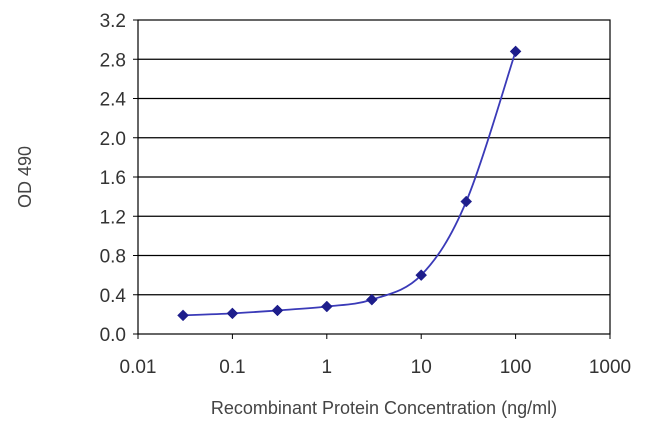  Describe the element at coordinates (113, 296) in the screenshot. I see `y-tick-label: 0.4` at that location.